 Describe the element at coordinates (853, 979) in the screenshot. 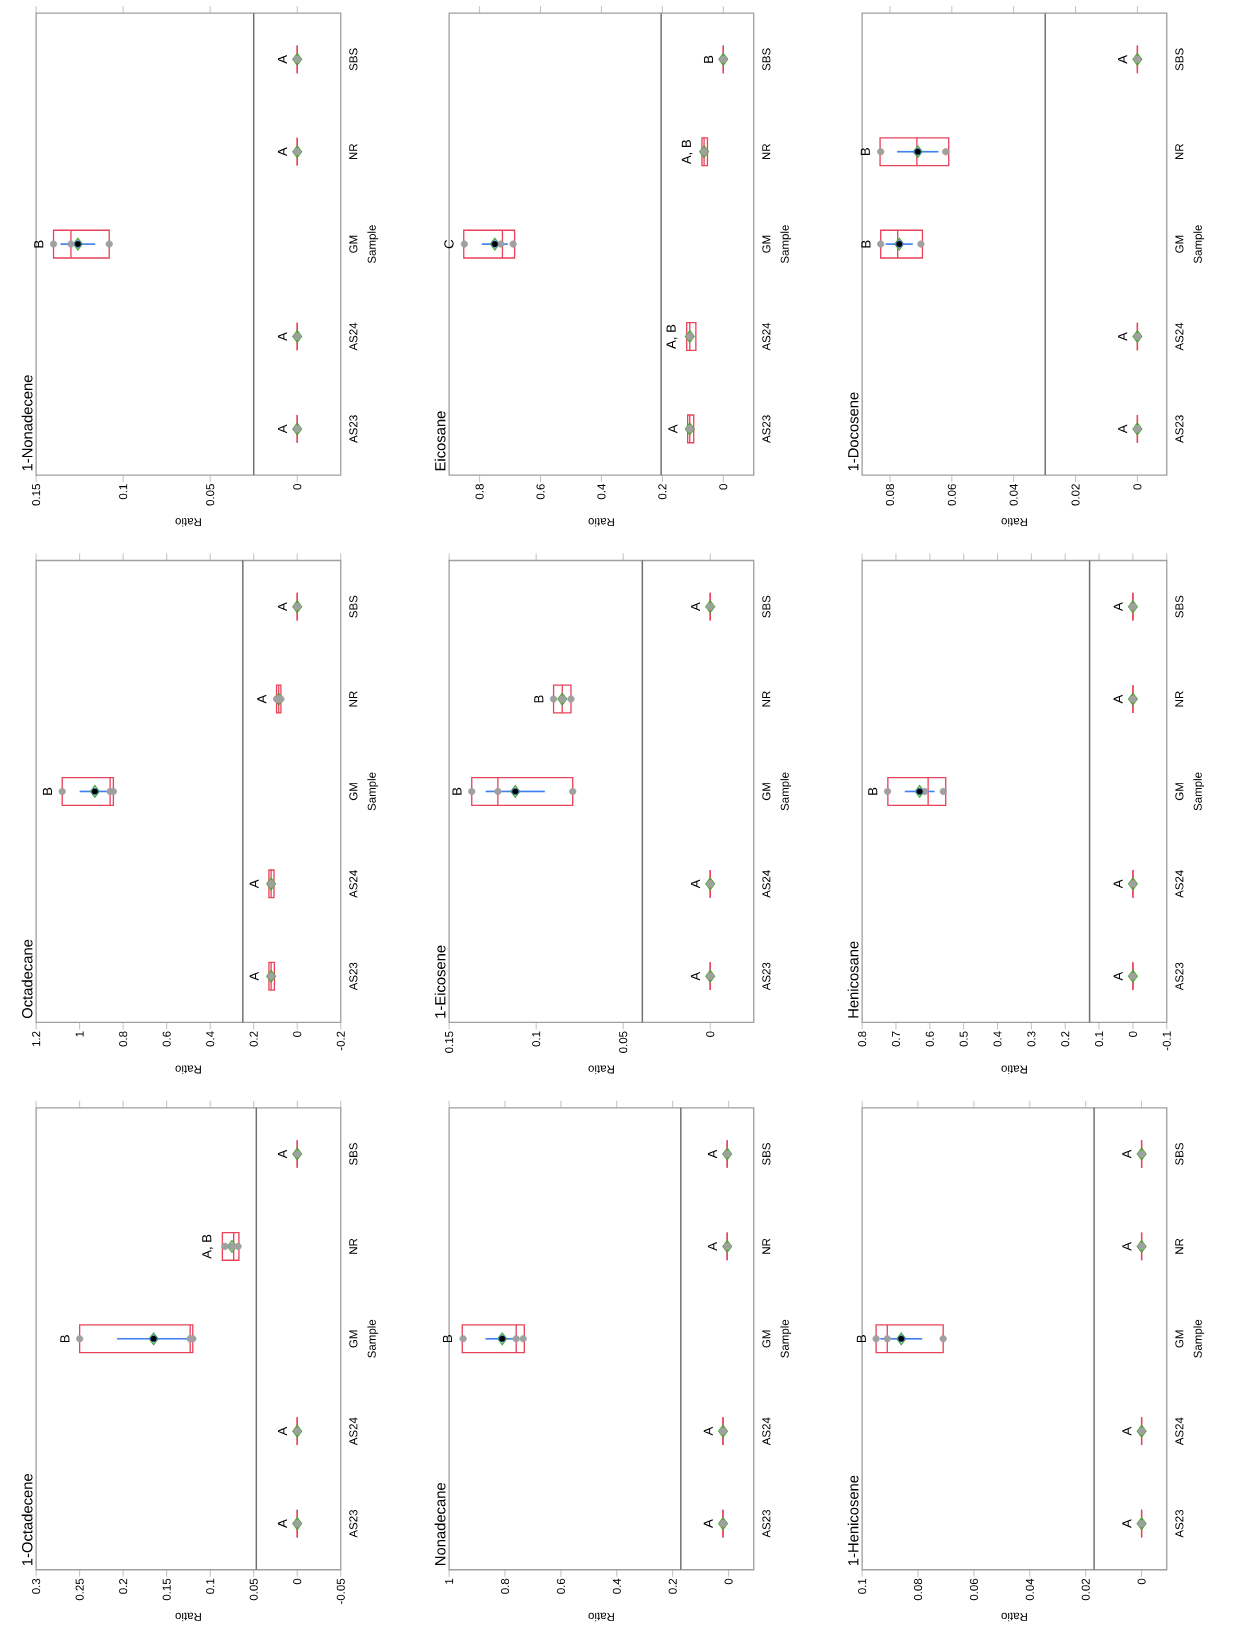

I see `text: Henicosane` at that location.